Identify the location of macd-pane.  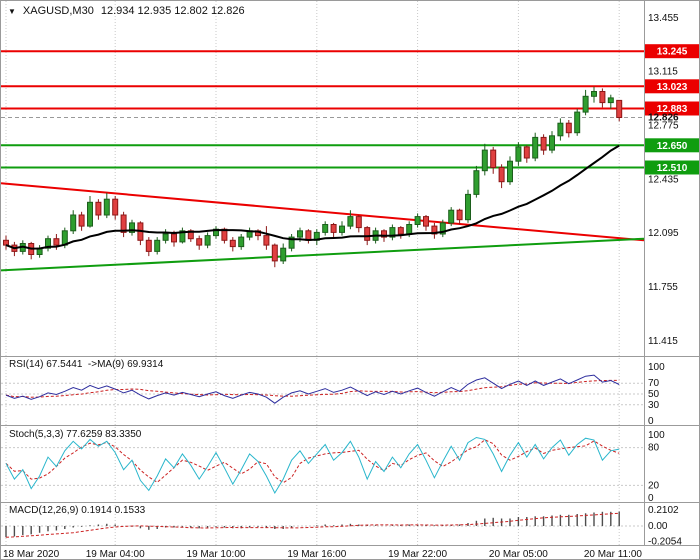
(322, 524).